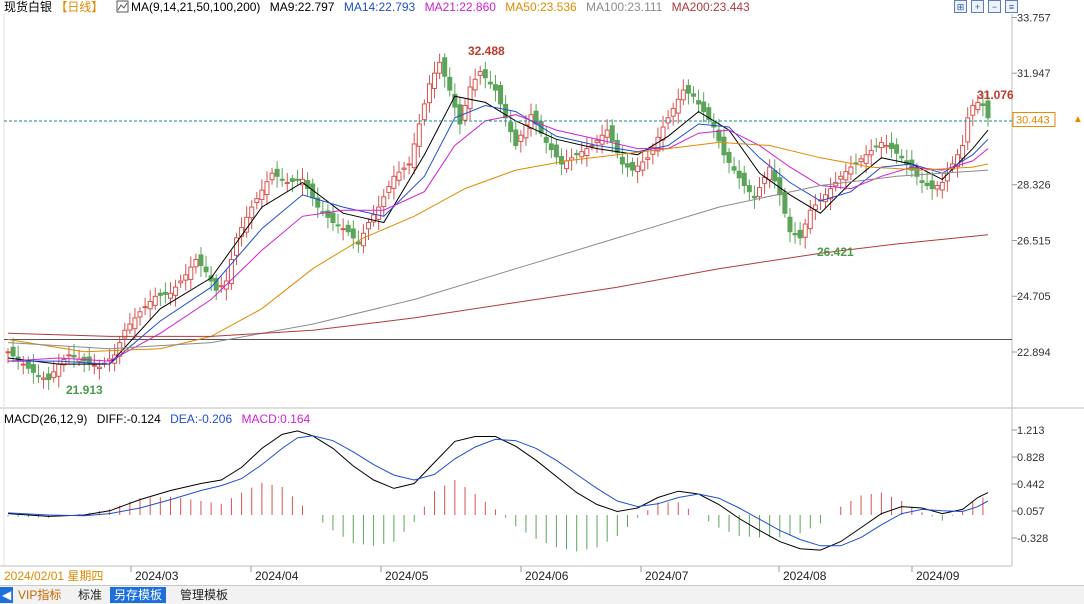  Describe the element at coordinates (1011, 6) in the screenshot. I see `list-icon: ≡` at that location.